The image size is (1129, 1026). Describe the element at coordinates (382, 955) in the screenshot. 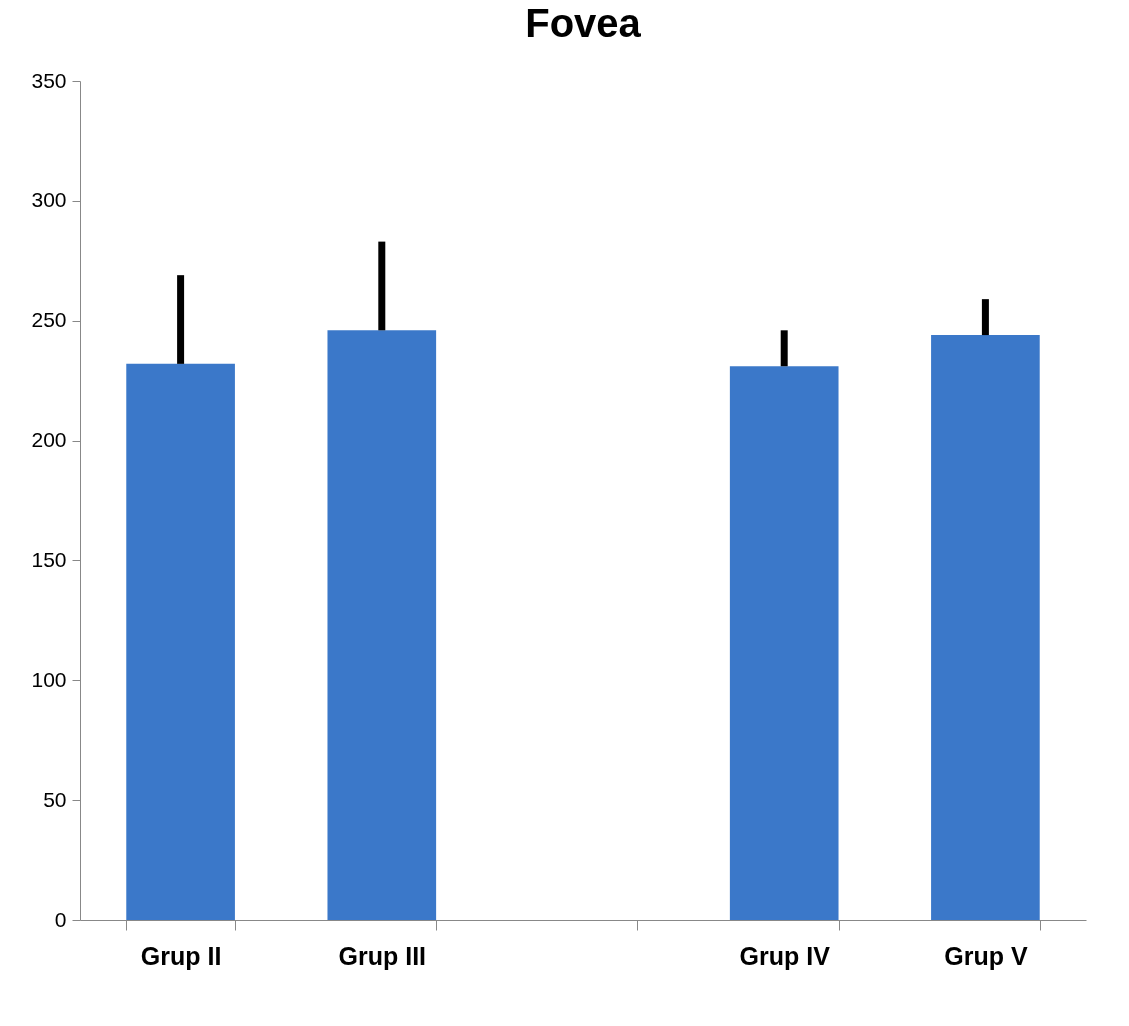

I see `x-tick-label: Grup III` at that location.